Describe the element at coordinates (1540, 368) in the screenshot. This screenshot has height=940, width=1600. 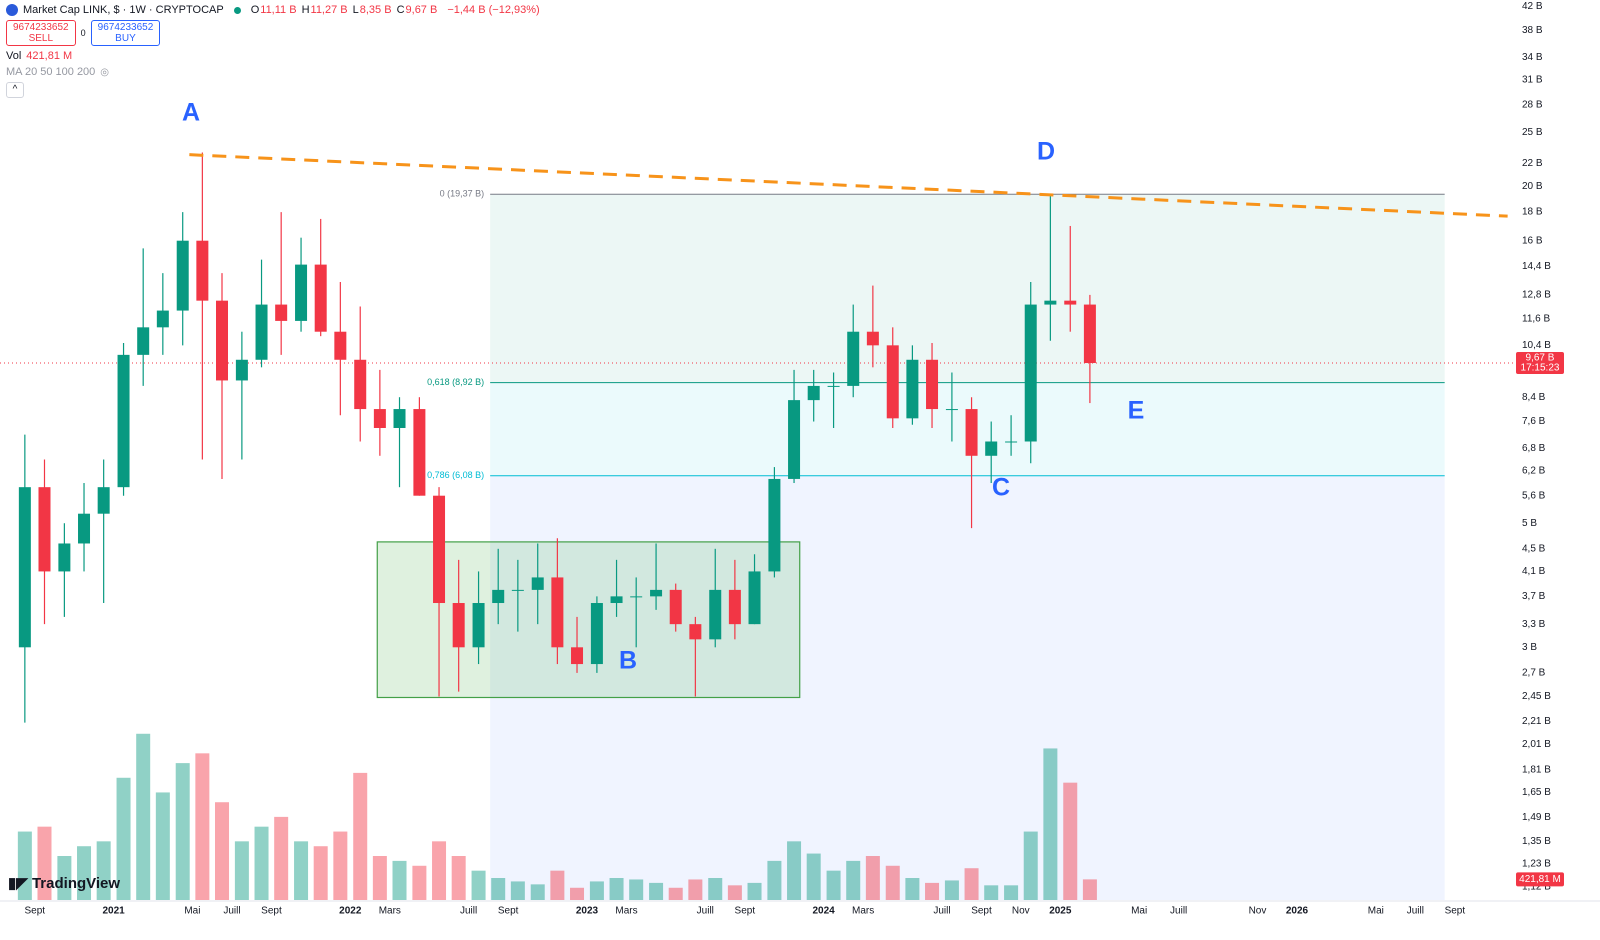
I see `countdown: 17:15:23` at that location.